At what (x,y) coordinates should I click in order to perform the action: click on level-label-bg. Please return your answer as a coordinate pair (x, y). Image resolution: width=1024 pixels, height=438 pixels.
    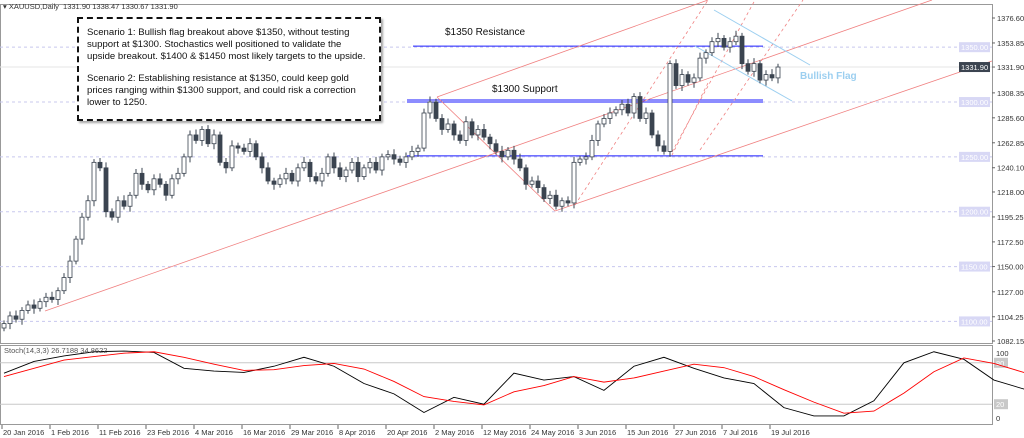
    Looking at the image, I should click on (974, 211).